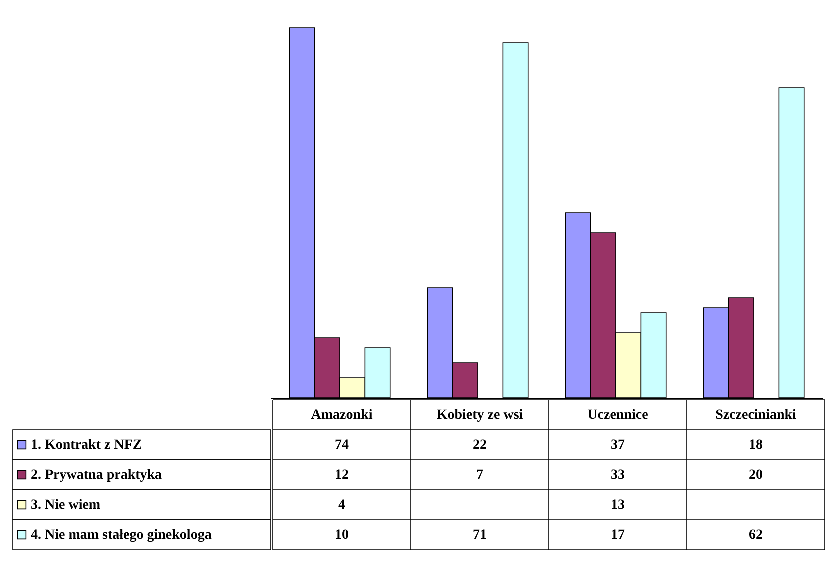 The image size is (837, 572). I want to click on x-tick-label: Uczennice, so click(618, 415).